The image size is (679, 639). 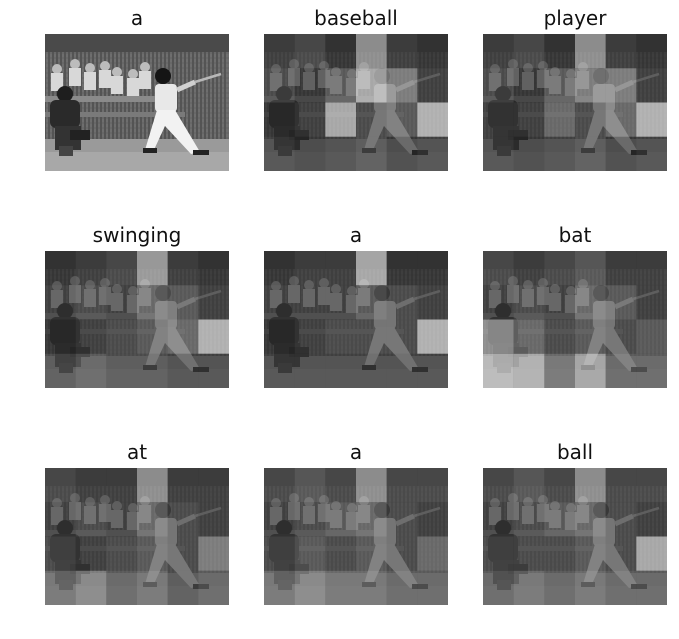 What do you see at coordinates (575, 452) in the screenshot?
I see `panel-title: ball` at bounding box center [575, 452].